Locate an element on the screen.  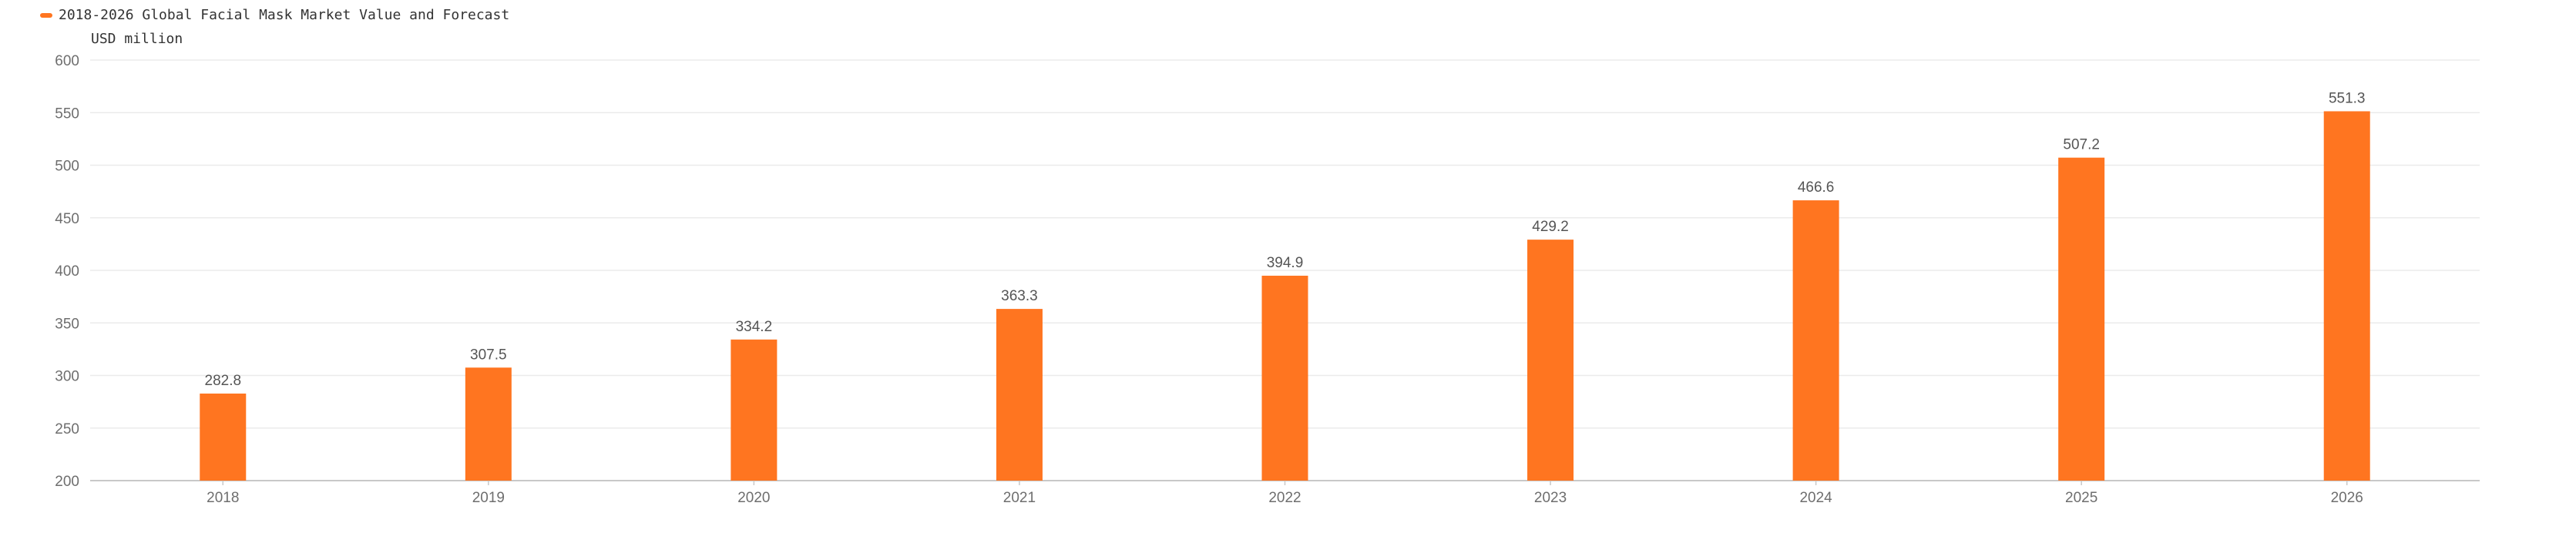
y-tick-label: 250 is located at coordinates (67, 429).